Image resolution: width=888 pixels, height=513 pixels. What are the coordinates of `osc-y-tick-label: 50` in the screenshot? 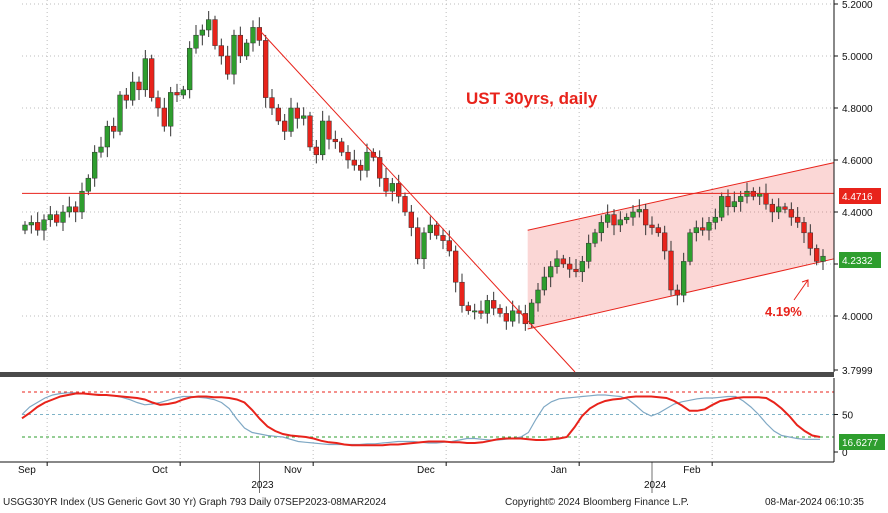 It's located at (848, 416).